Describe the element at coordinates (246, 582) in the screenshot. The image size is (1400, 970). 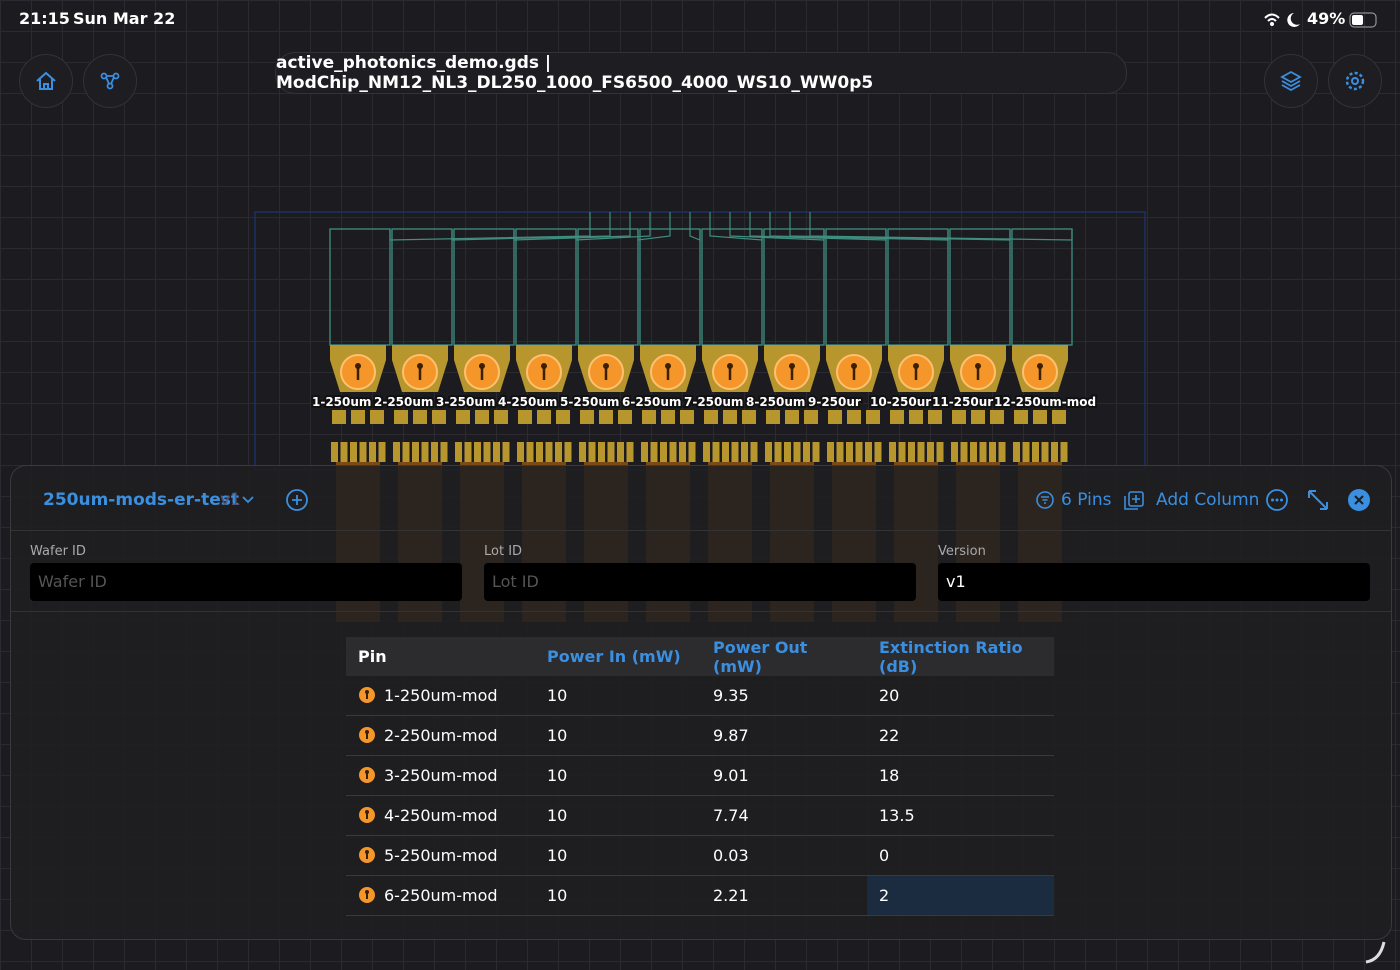
I see `wafer-input: Wafer ID` at that location.